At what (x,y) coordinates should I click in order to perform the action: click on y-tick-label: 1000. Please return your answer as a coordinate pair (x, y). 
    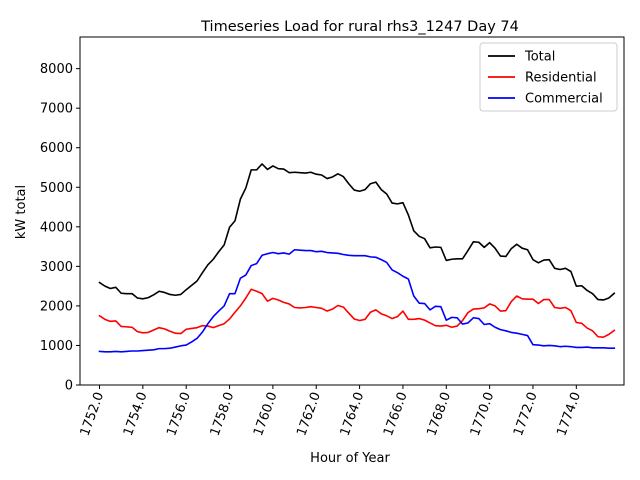
    Looking at the image, I should click on (56, 346).